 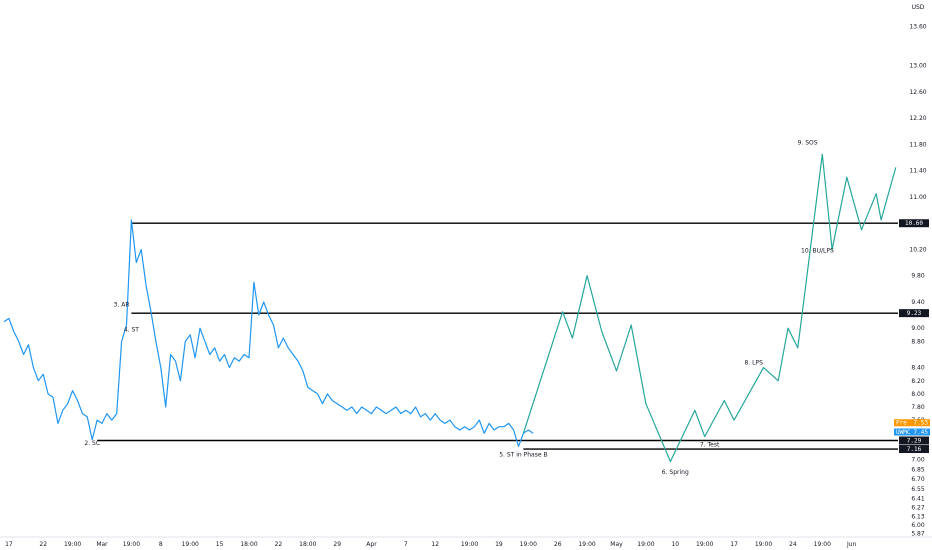 What do you see at coordinates (558, 544) in the screenshot?
I see `x-tick-label: 26` at bounding box center [558, 544].